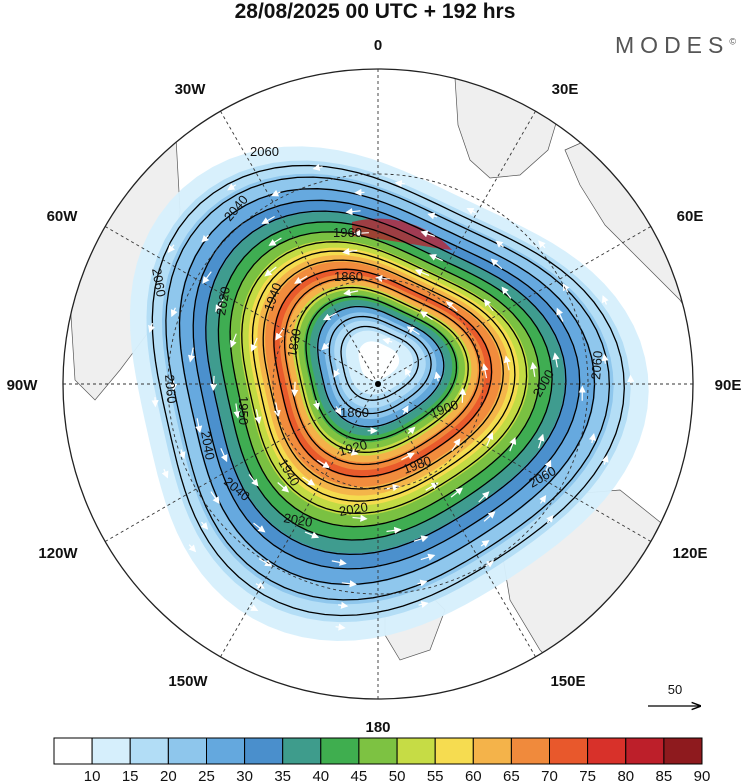  Describe the element at coordinates (294, 342) in the screenshot. I see `contour-label: 1830` at that location.